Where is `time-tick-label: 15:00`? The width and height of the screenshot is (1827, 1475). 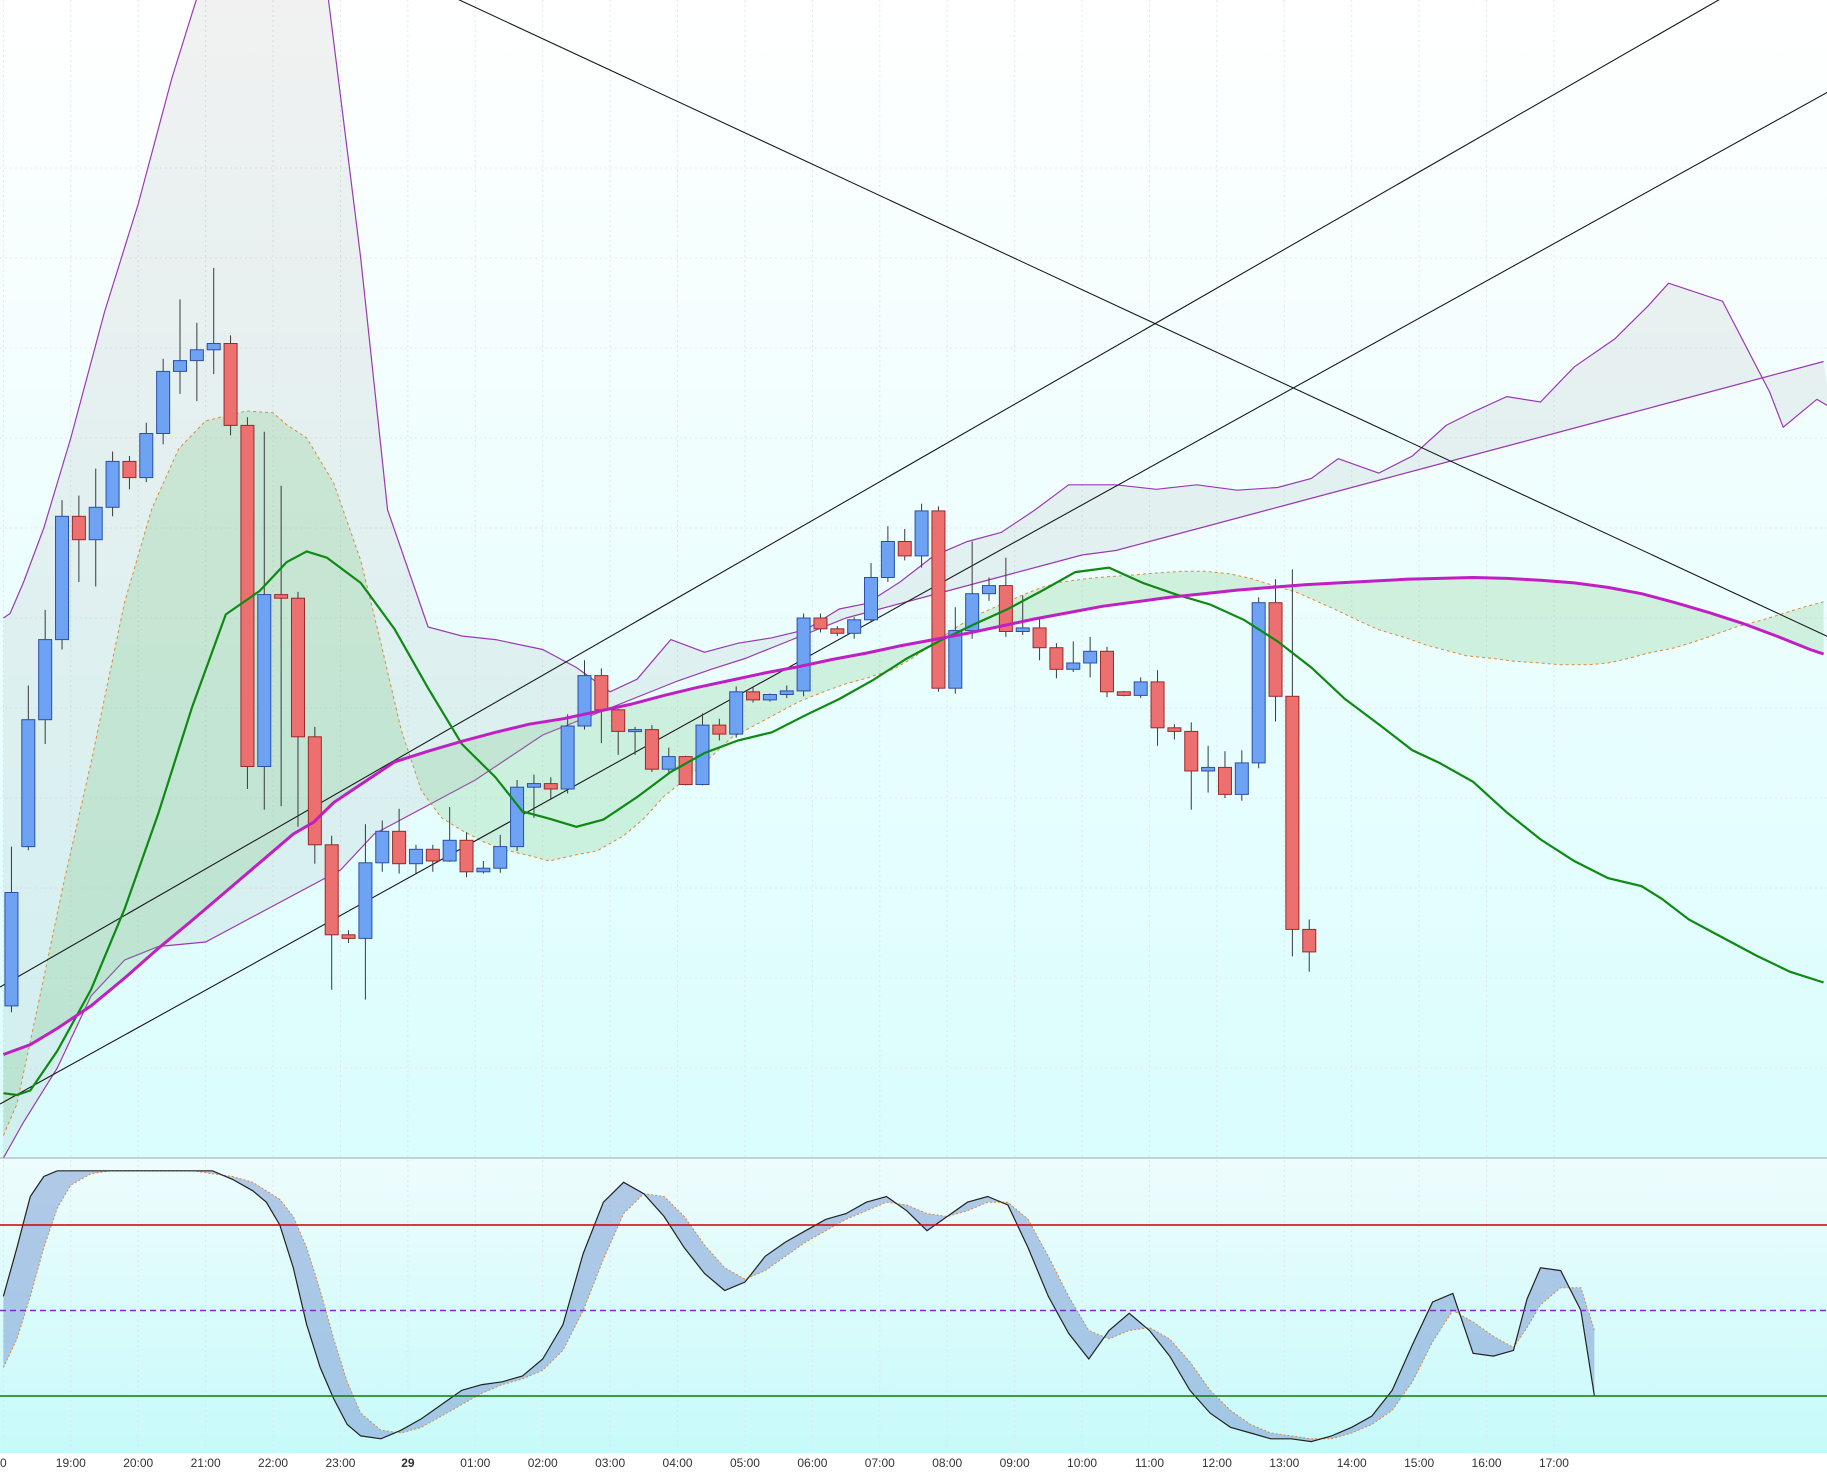 time-tick-label: 15:00 is located at coordinates (1419, 1463).